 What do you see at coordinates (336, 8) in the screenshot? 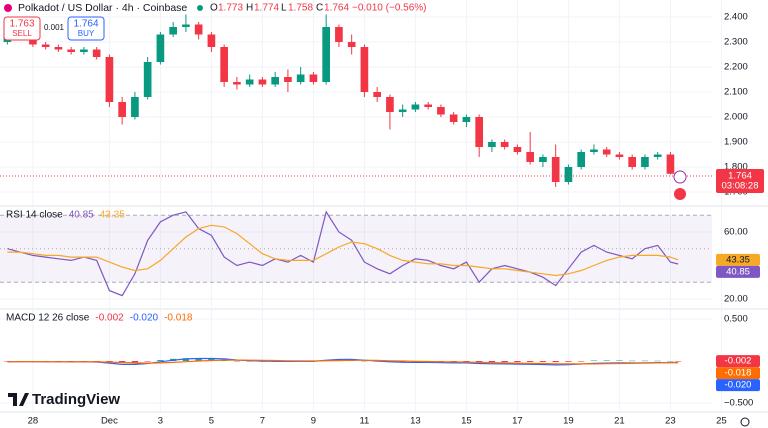
I see `close-value: 1.764` at bounding box center [336, 8].